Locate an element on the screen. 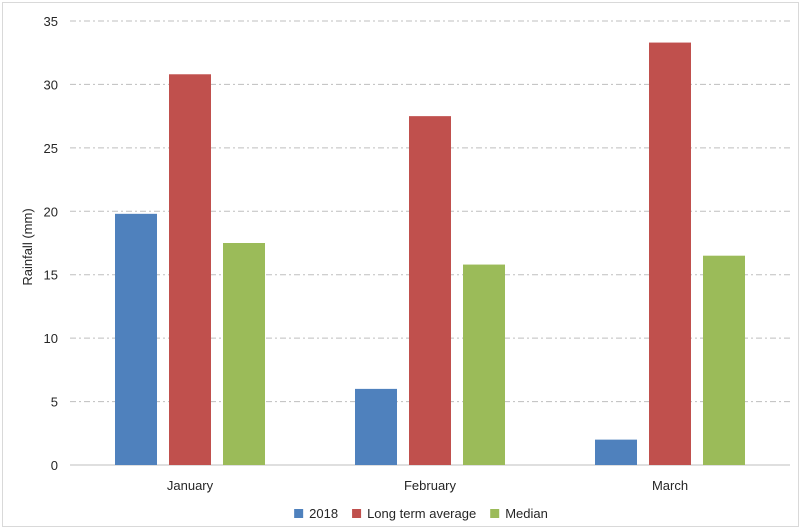 The height and width of the screenshot is (531, 803). legend: 2018 Long term average Median is located at coordinates (421, 513).